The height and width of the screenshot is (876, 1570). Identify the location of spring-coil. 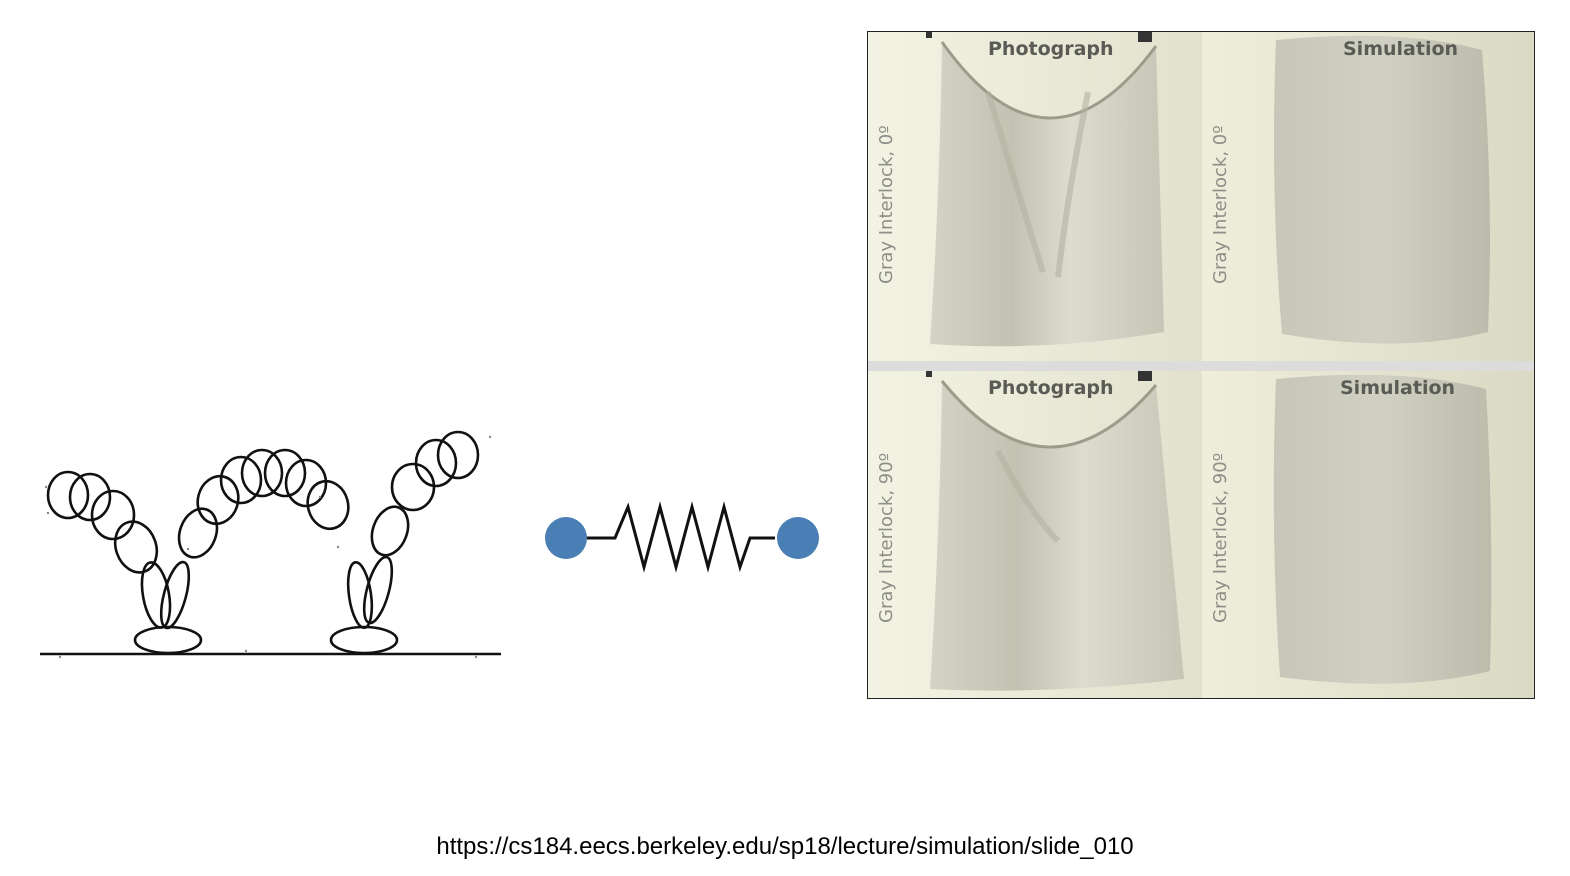
(680, 537).